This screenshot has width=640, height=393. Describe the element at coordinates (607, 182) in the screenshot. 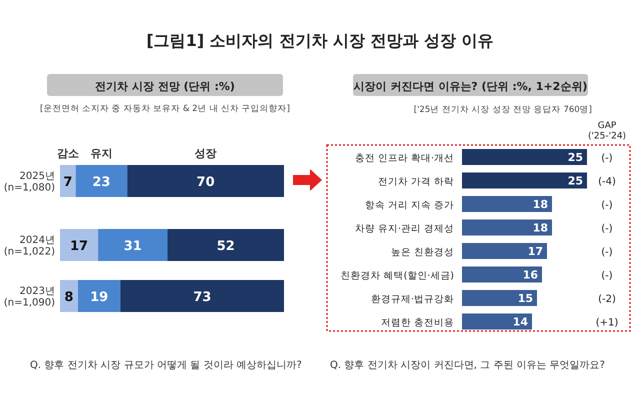

I see `text: (-4)` at that location.